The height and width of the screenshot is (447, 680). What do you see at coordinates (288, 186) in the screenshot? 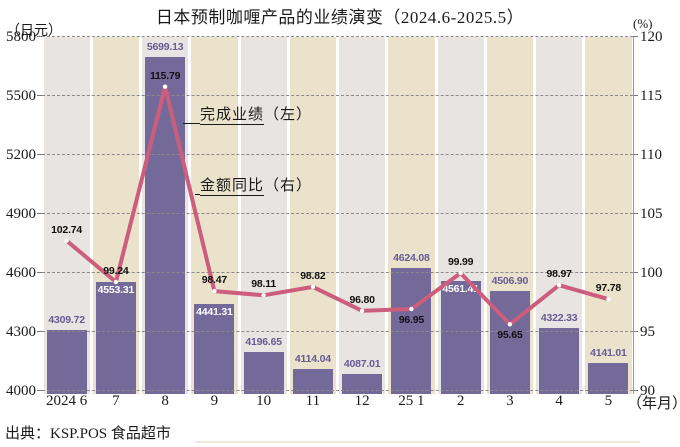
I see `annotation-text: （右）` at bounding box center [288, 186].